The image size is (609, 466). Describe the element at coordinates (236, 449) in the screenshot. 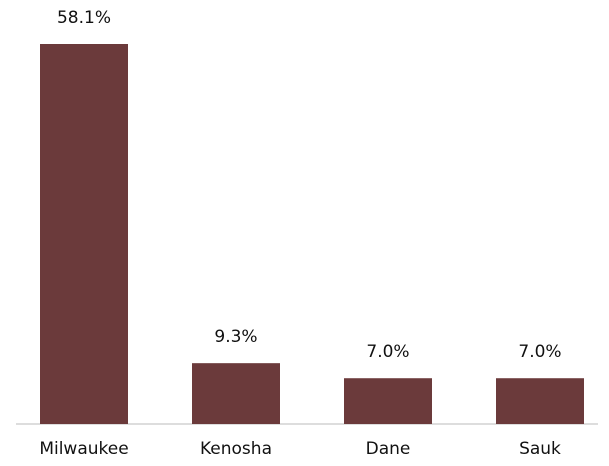

I see `x-tick-label: Kenosha` at that location.